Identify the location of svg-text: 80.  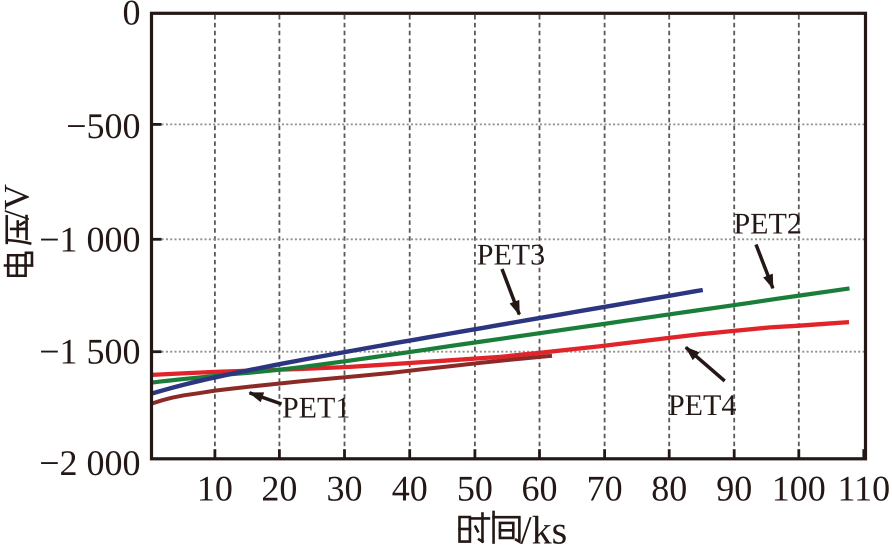
(669, 489).